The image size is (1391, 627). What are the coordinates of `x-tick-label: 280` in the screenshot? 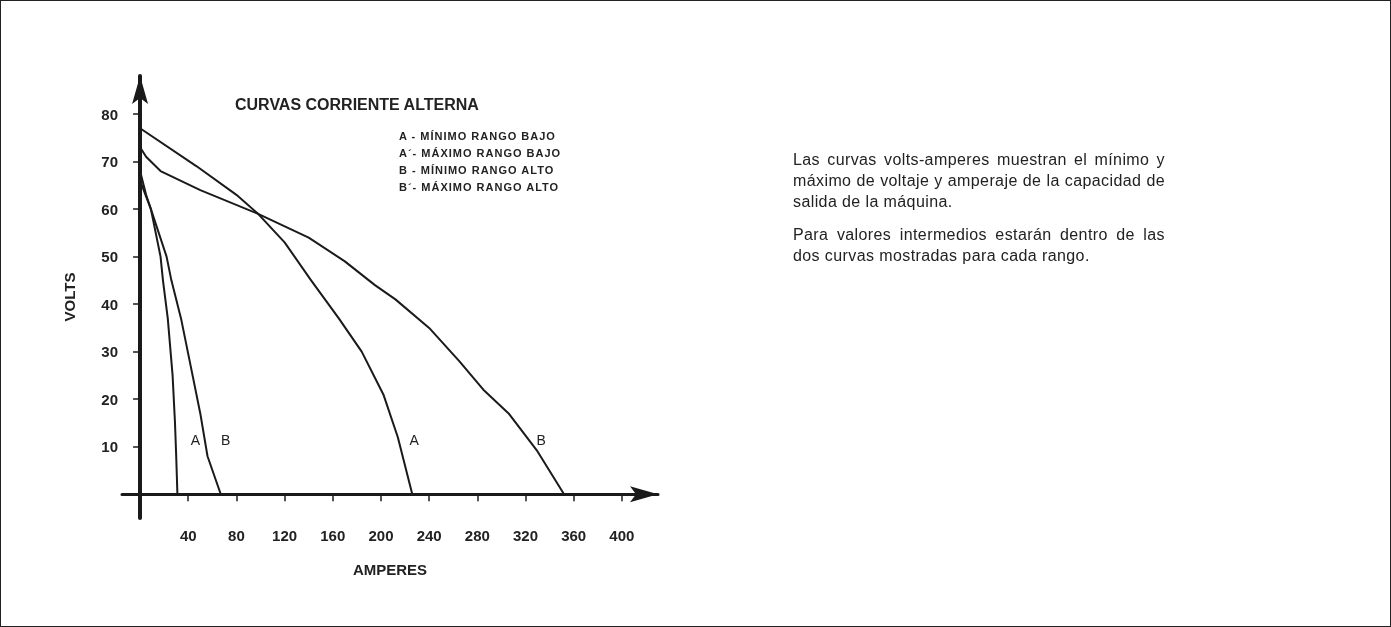 It's located at (477, 535).